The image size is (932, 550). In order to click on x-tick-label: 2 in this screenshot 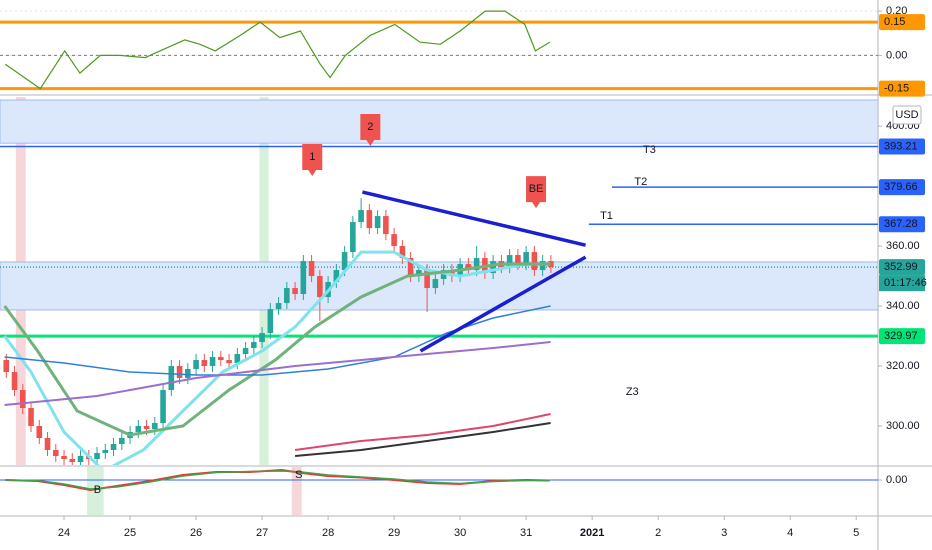, I will do `click(658, 533)`.